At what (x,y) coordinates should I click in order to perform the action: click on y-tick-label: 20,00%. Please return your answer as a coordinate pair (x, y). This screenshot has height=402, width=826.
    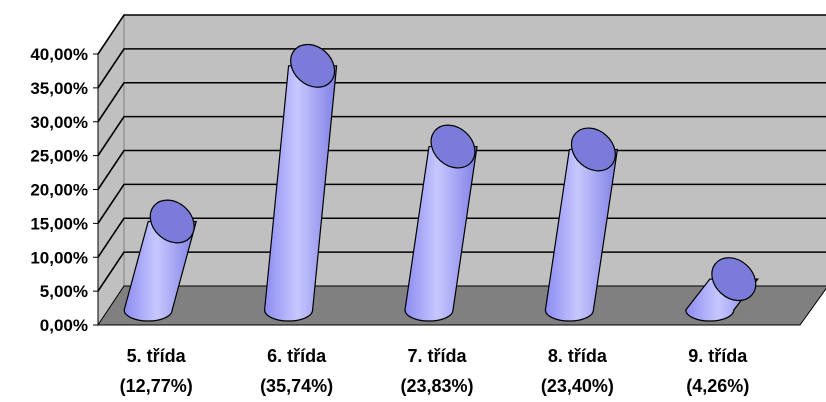
    Looking at the image, I should click on (59, 190).